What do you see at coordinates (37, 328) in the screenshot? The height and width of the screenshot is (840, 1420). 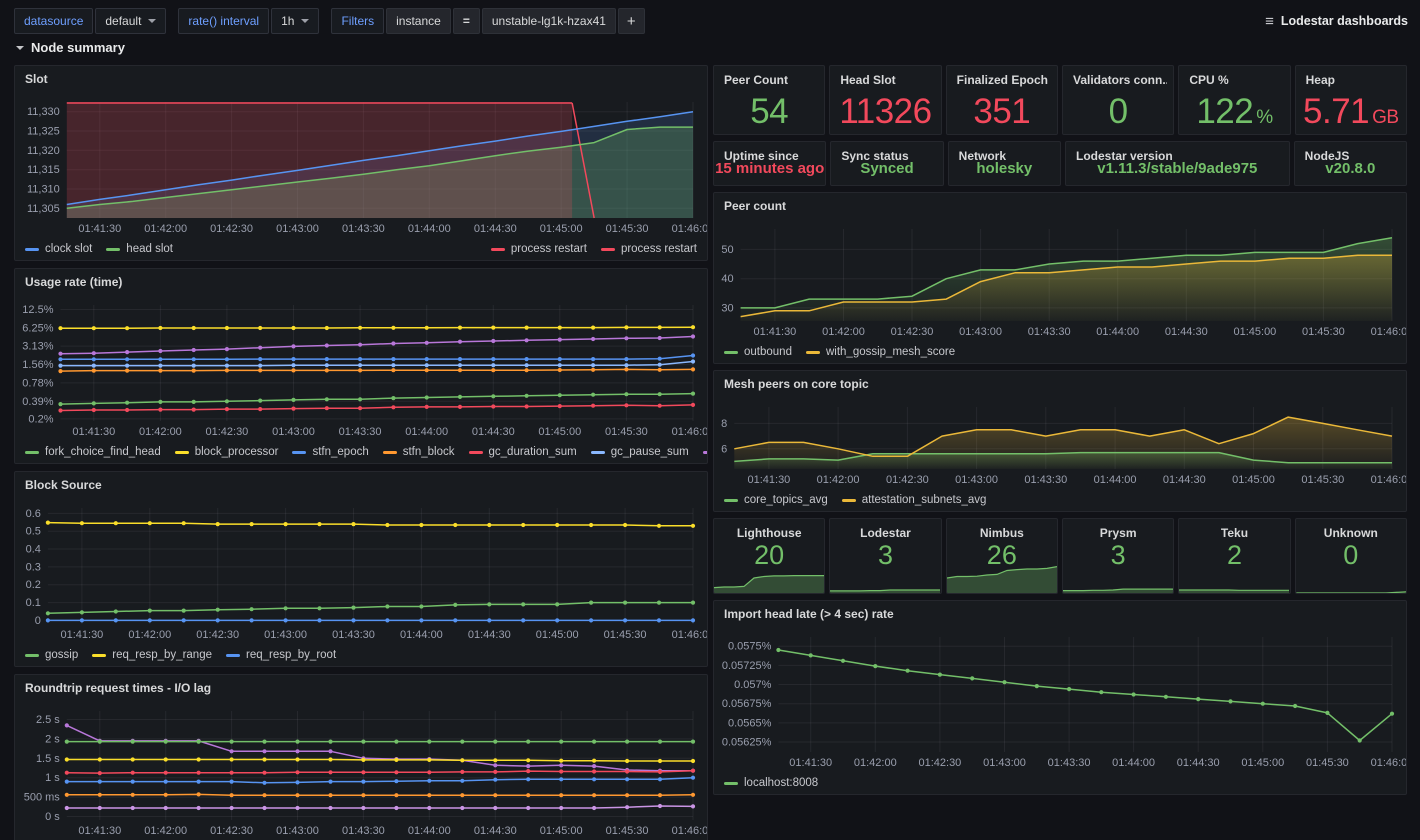 I see `svg-text: 6.25%` at bounding box center [37, 328].